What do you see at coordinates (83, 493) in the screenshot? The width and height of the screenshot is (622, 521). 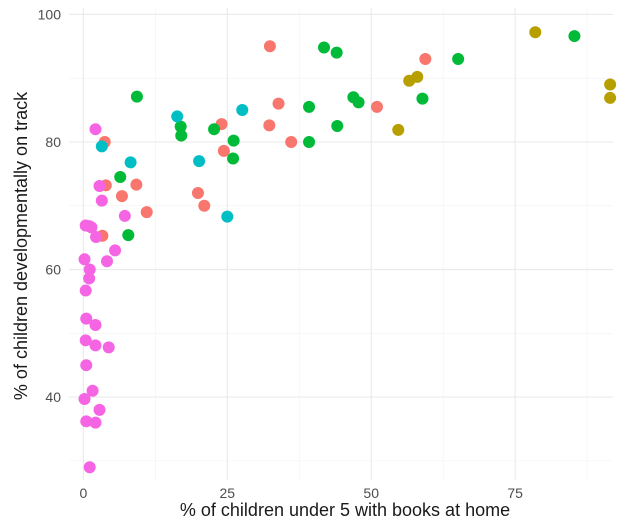 I see `x-tick-label: 0` at bounding box center [83, 493].